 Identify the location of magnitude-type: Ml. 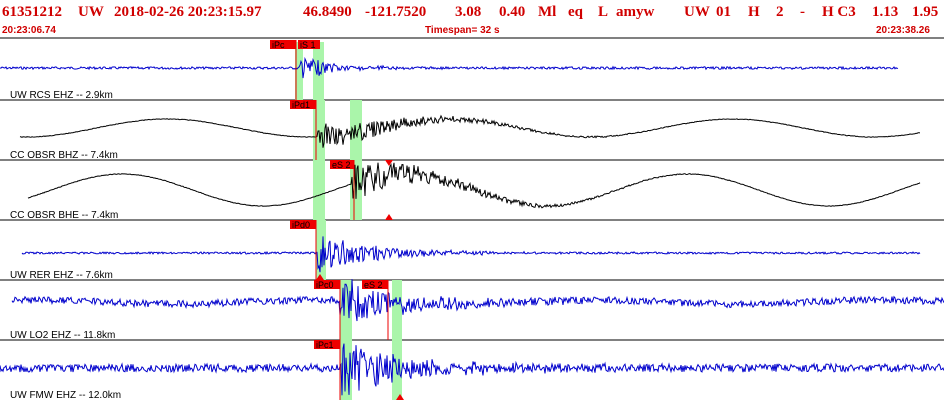
(547, 12).